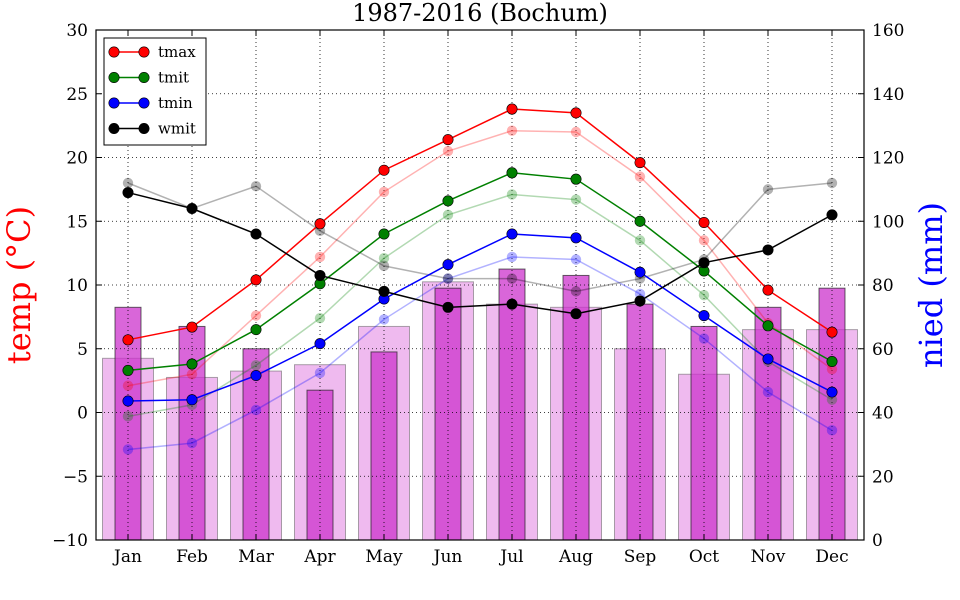  I want to click on chart-title: 1987-2016 (Bochum), so click(480, 13).